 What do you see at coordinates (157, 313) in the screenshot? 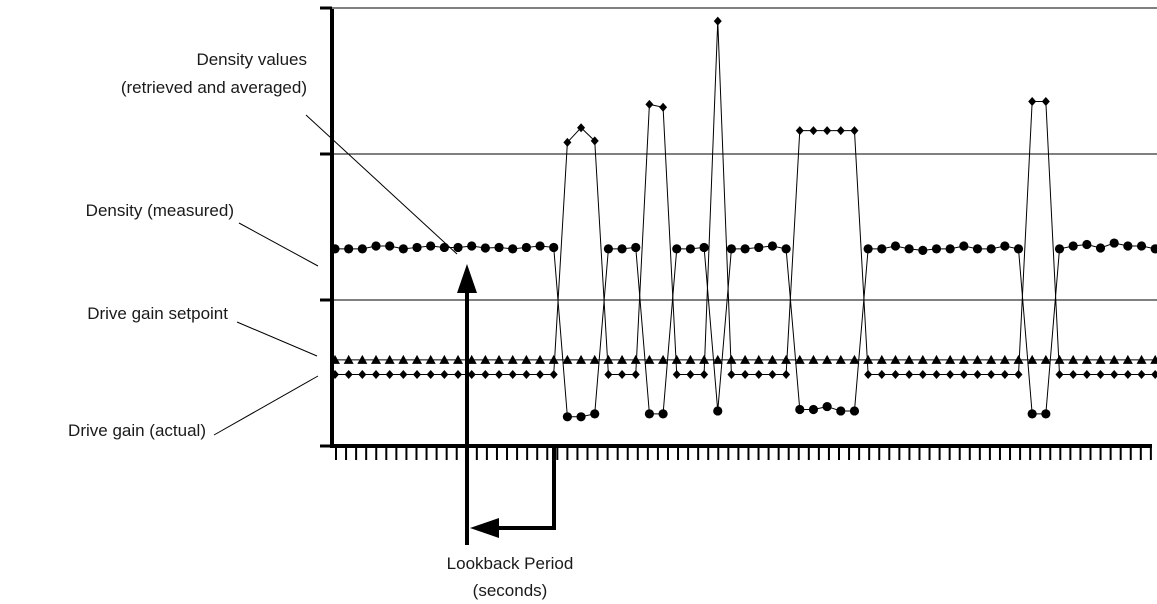
I see `annotation-drive-gain-setpoint: Drive gain setpoint` at bounding box center [157, 313].